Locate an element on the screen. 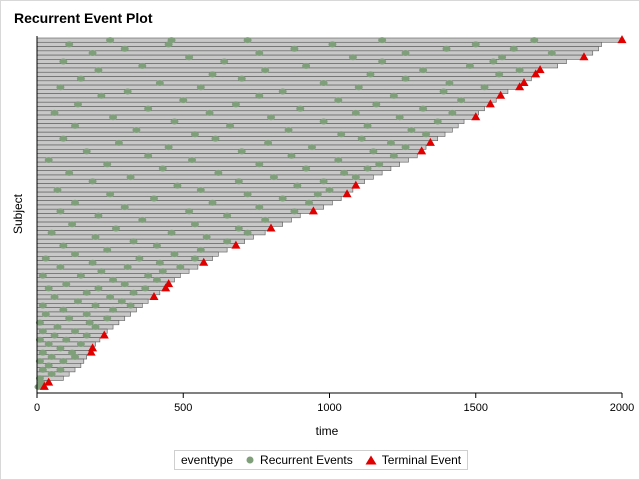 The image size is (640, 480). legend-triangle-icon is located at coordinates (371, 460).